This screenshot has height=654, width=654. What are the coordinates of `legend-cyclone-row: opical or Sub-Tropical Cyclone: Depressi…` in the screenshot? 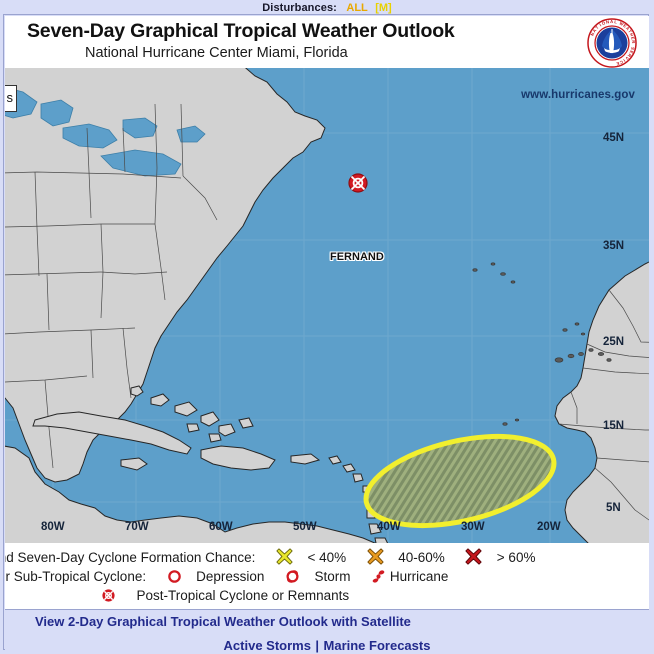 It's located at (226, 576).